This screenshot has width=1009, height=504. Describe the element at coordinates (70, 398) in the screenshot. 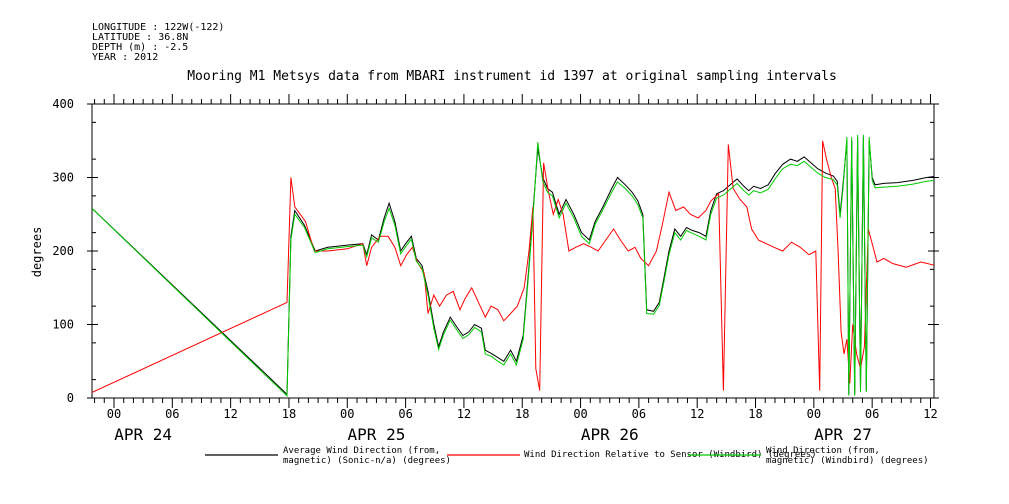

I see `y-tick-label: 0` at that location.